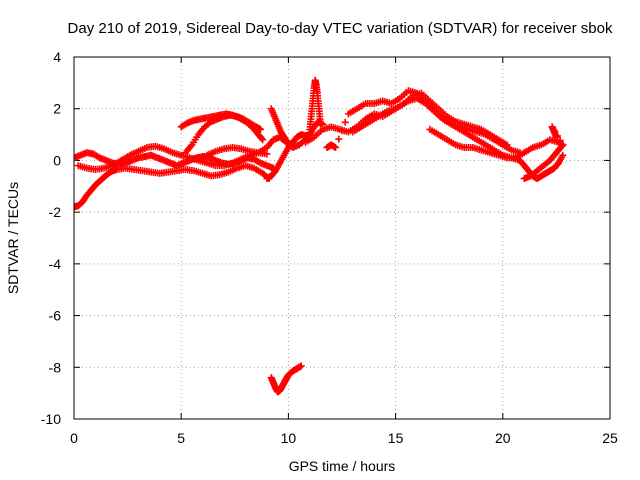 Image resolution: width=640 pixels, height=480 pixels. I want to click on y-tick-label: -4, so click(55, 264).